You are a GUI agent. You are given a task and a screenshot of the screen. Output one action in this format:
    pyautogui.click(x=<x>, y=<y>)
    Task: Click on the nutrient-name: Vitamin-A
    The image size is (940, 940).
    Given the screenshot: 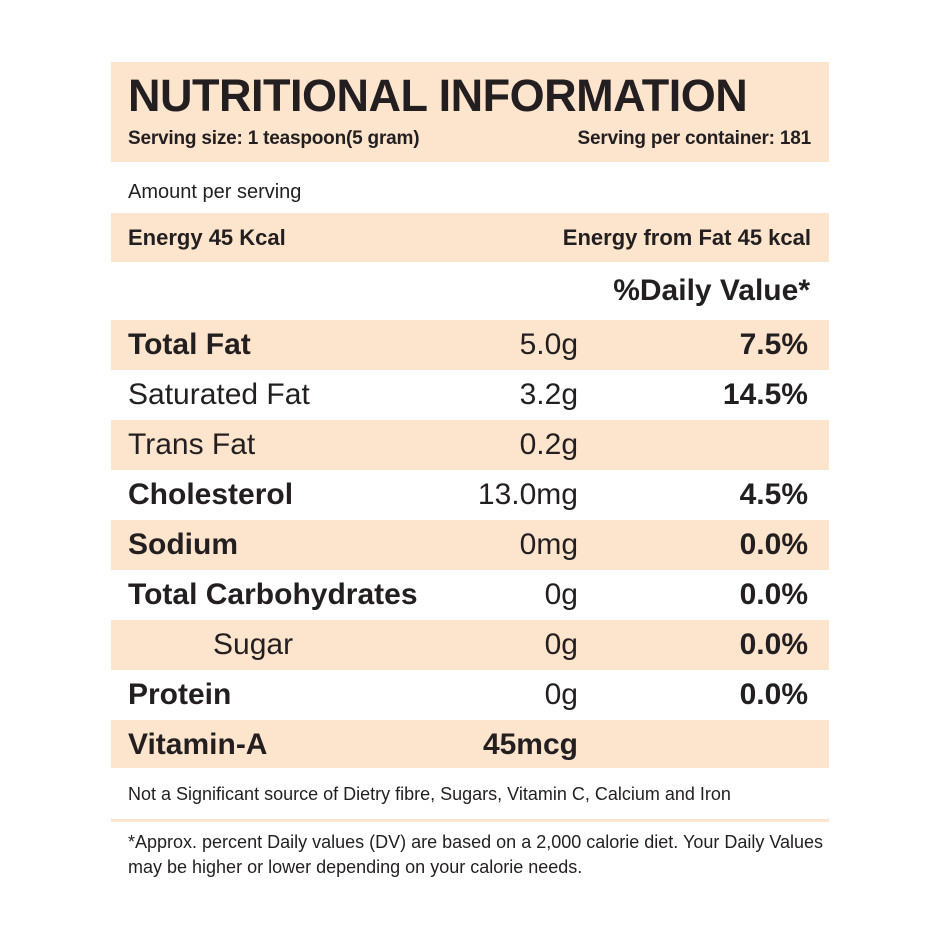 What is the action you would take?
    pyautogui.click(x=198, y=744)
    